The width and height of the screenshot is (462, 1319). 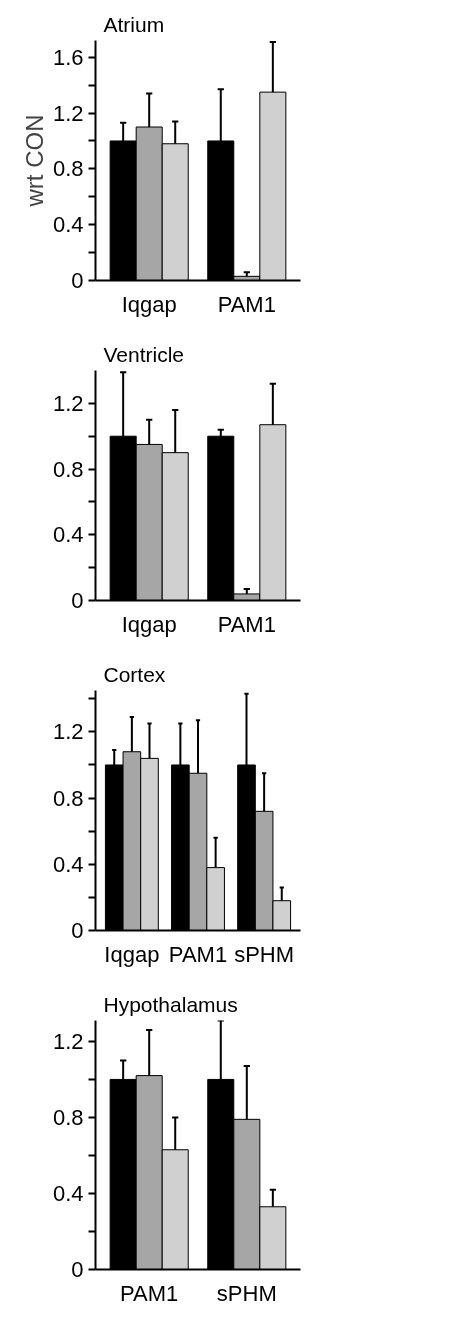 What do you see at coordinates (134, 674) in the screenshot?
I see `chart-title: Cortex` at bounding box center [134, 674].